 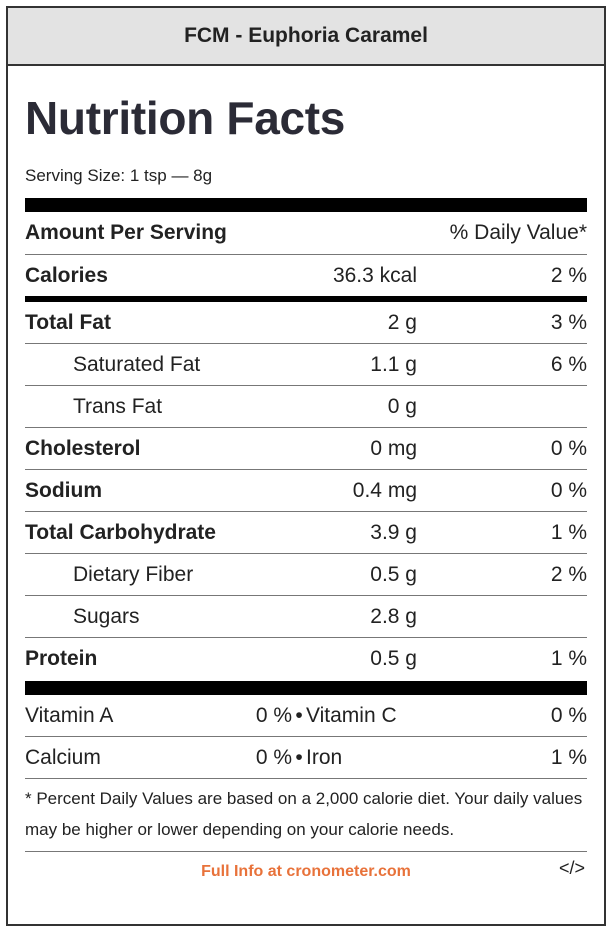 What do you see at coordinates (66, 275) in the screenshot?
I see `calories-label: Calories` at bounding box center [66, 275].